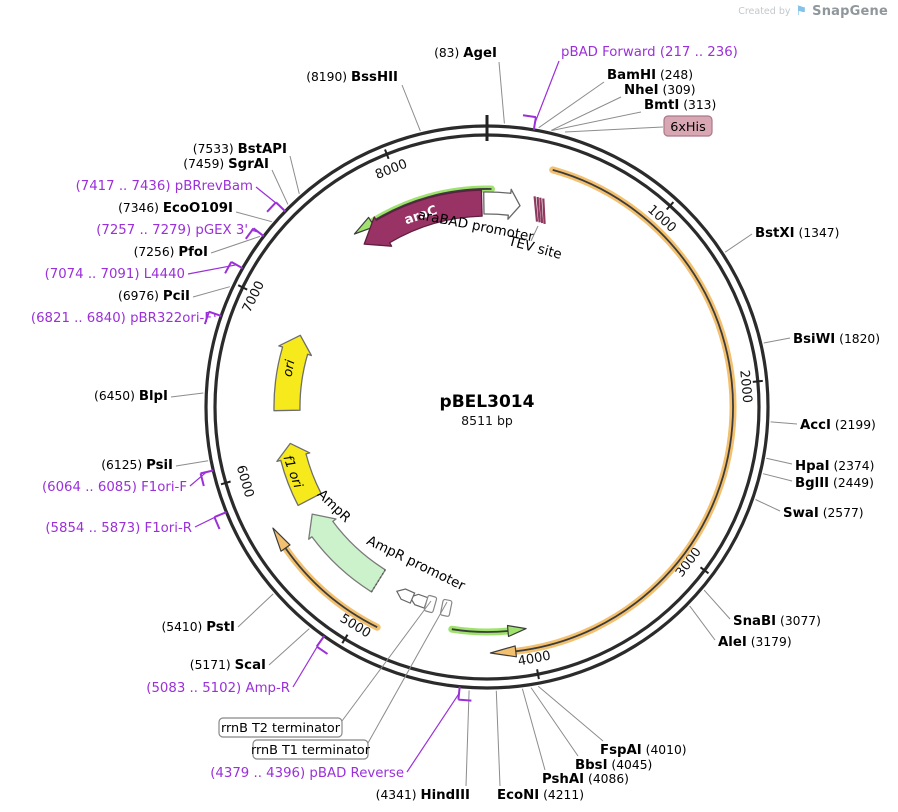 Image resolution: width=898 pixels, height=812 pixels. What do you see at coordinates (280, 187) in the screenshot?
I see `enzyme-line-sgrai` at bounding box center [280, 187].